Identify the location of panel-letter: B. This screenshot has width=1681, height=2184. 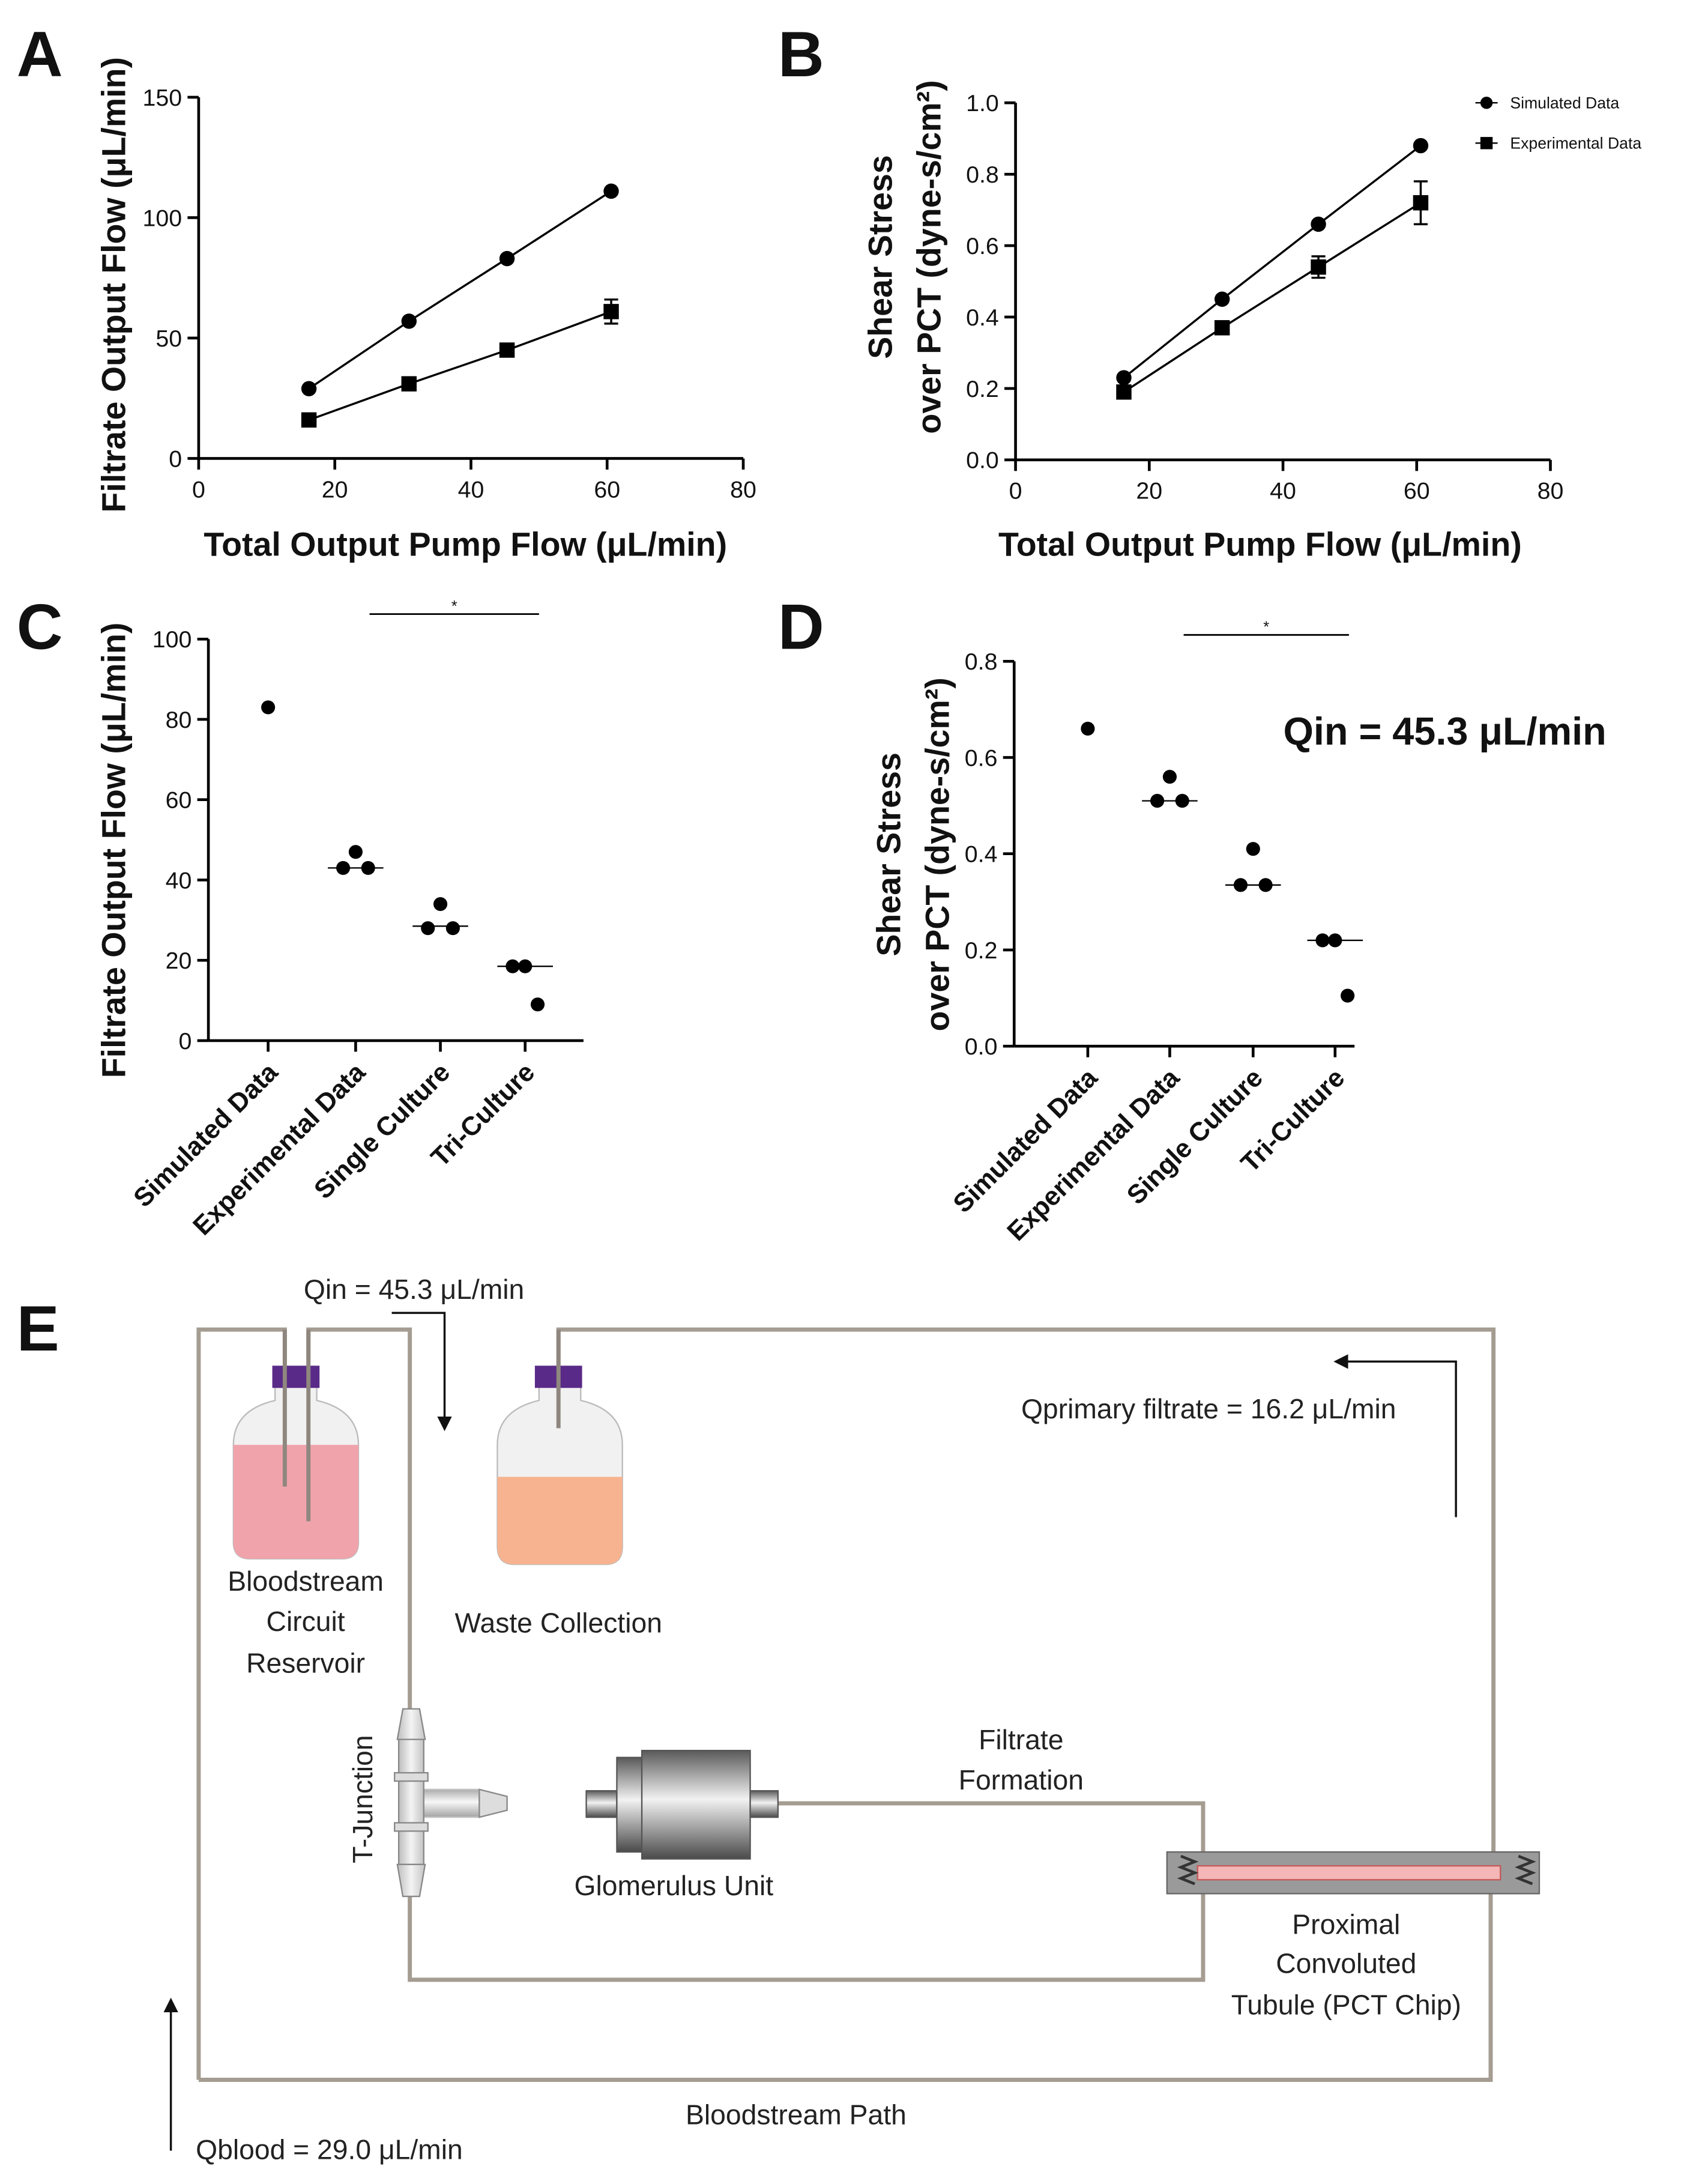
(801, 54).